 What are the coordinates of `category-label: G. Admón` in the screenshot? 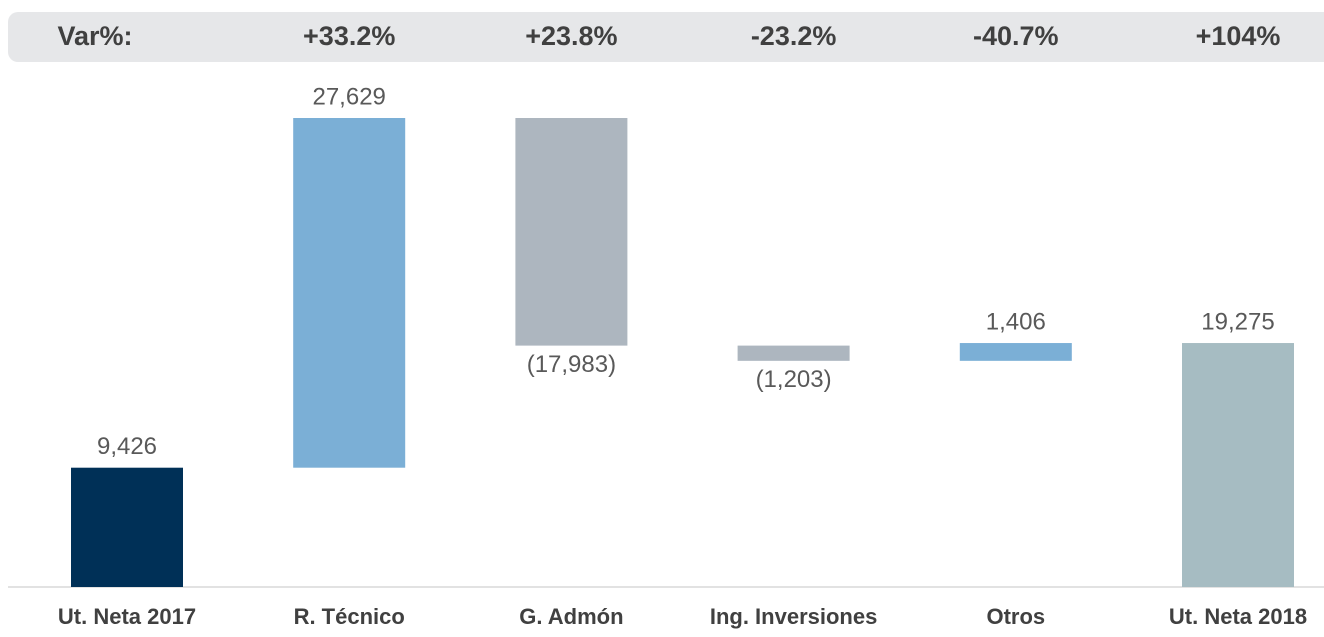 It's located at (571, 616).